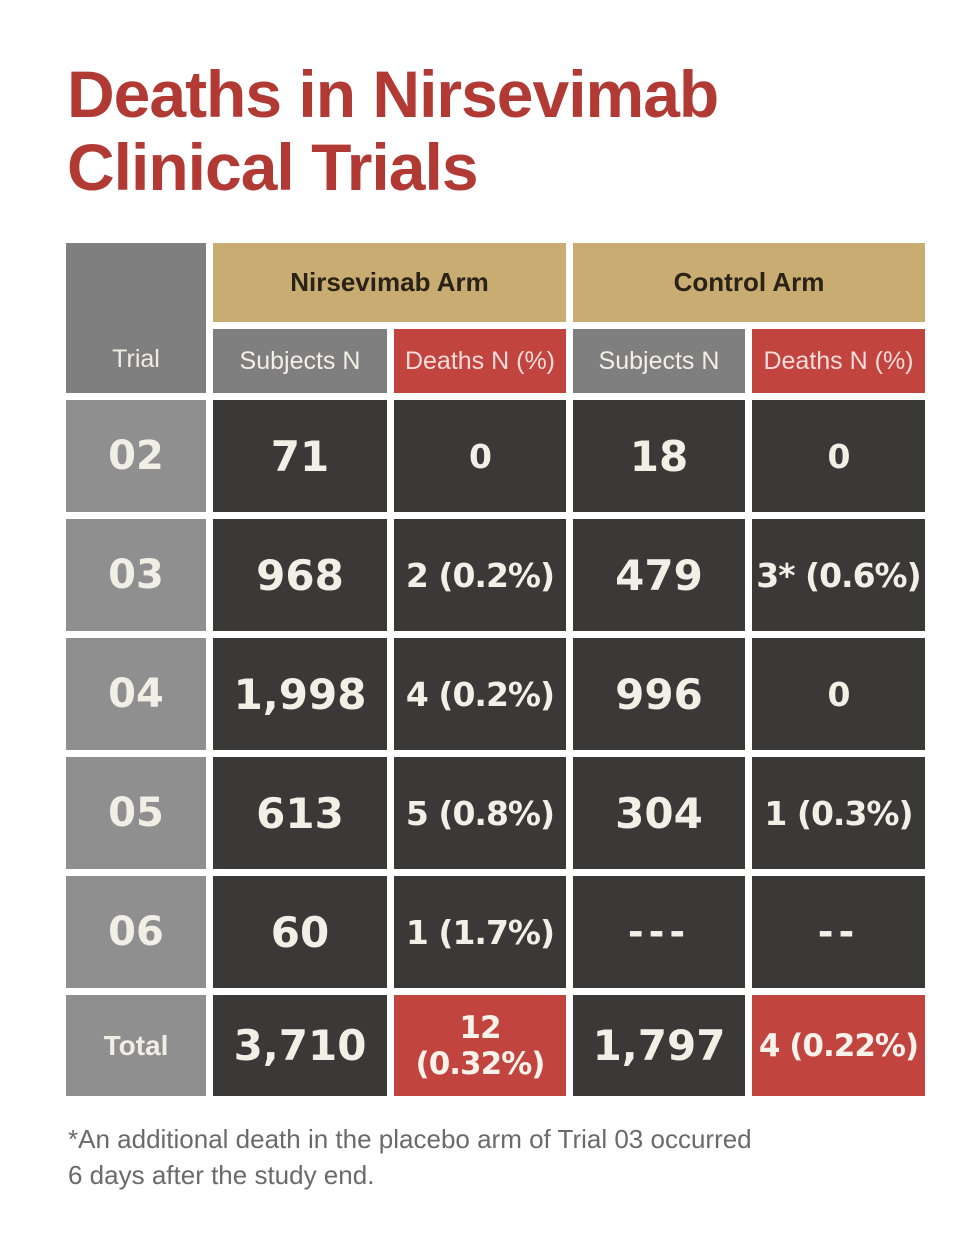  I want to click on trial-label-total: Total, so click(136, 1045).